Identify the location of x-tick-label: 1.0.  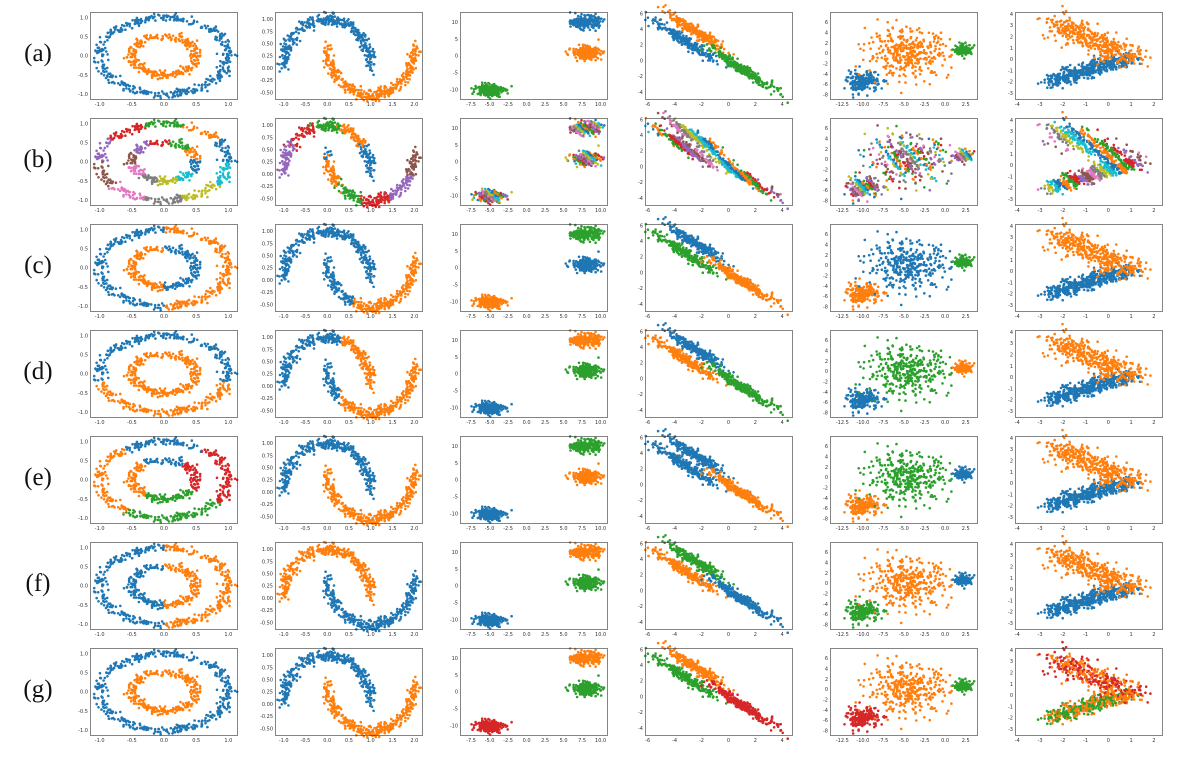
(228, 211).